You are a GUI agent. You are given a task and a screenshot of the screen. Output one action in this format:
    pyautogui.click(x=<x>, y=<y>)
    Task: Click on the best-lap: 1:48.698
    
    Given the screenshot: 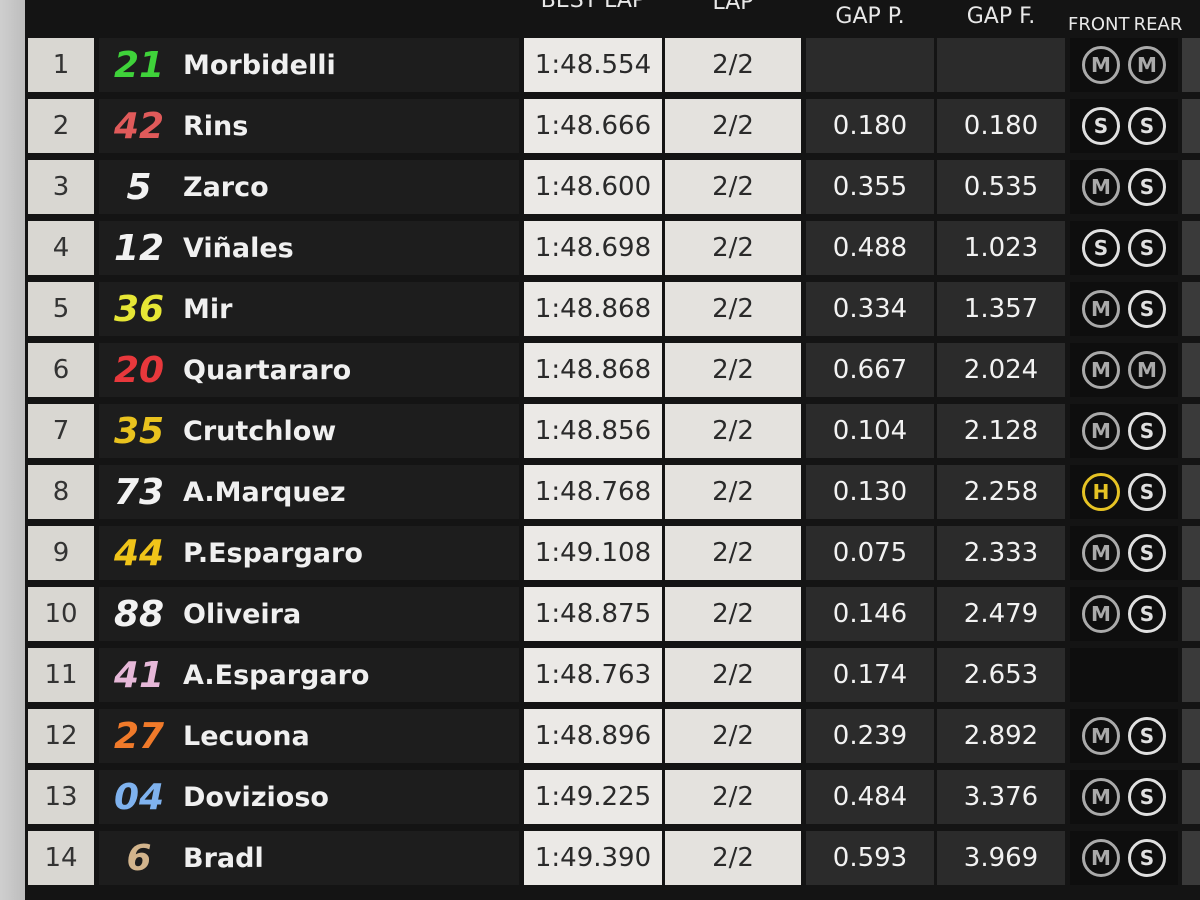 What is the action you would take?
    pyautogui.click(x=593, y=248)
    